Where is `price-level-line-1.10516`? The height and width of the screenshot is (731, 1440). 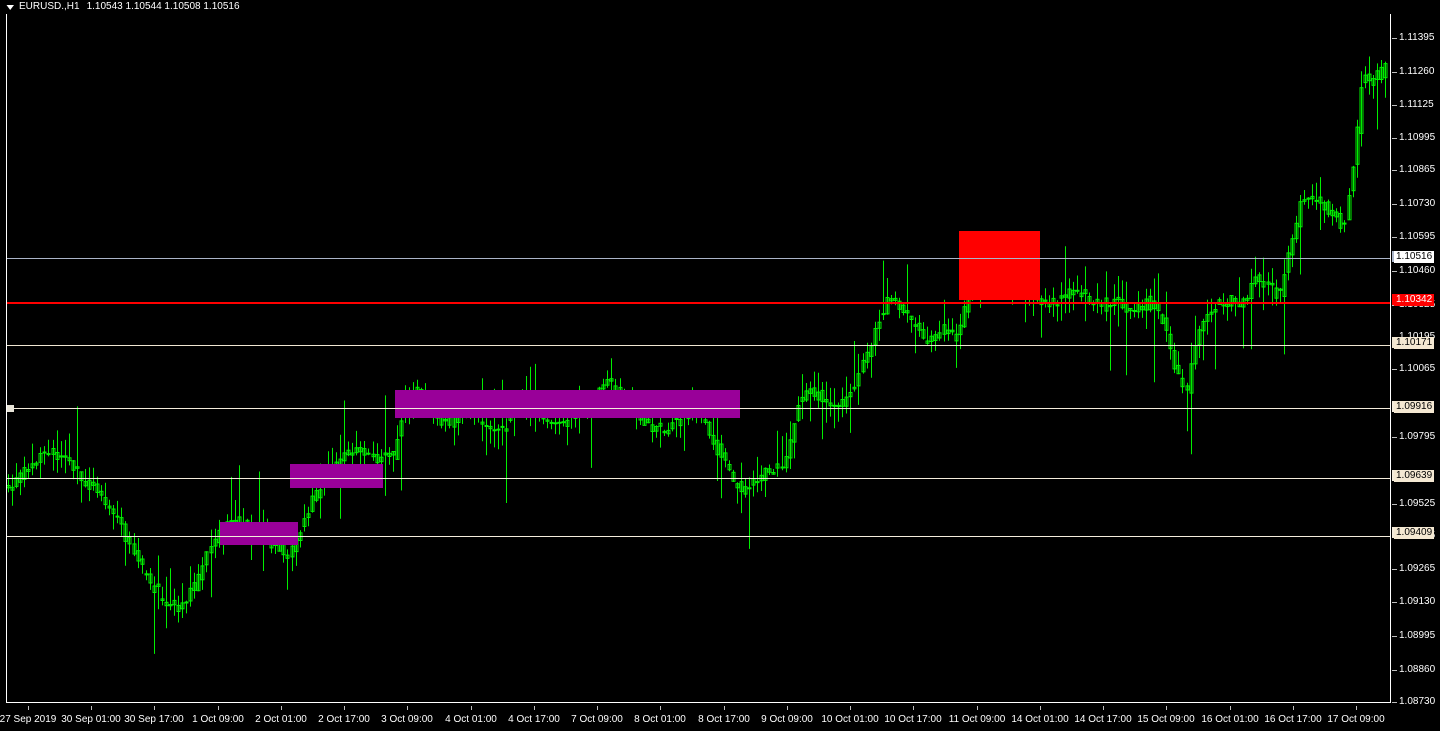 price-level-line-1.10516 is located at coordinates (698, 258).